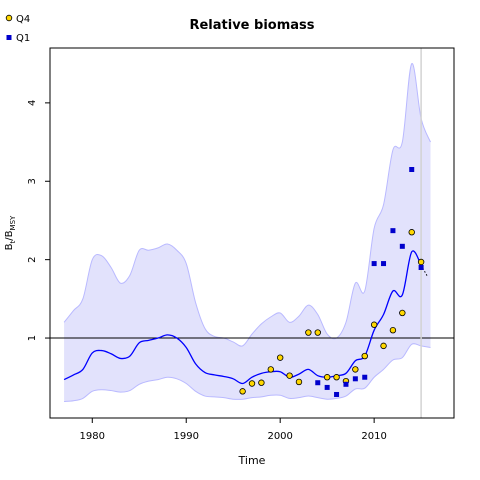 The image size is (480, 480). What do you see at coordinates (17, 29) in the screenshot?
I see `legend: Q4 Q1` at bounding box center [17, 29].